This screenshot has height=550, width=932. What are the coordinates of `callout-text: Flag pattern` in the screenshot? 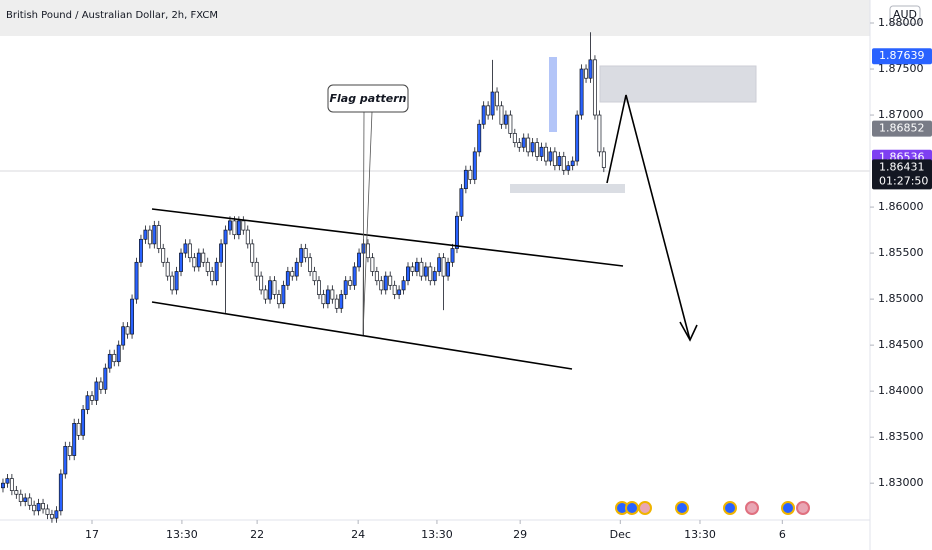 It's located at (368, 98).